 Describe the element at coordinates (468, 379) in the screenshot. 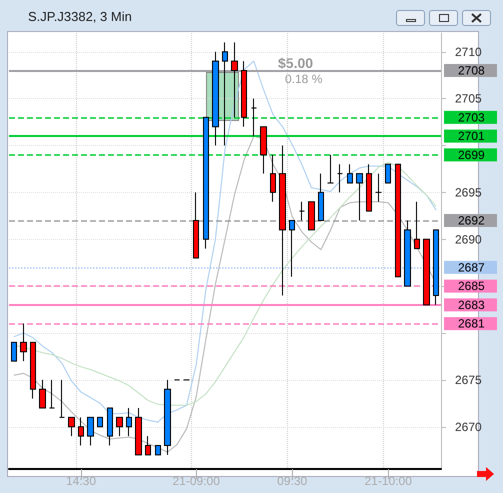

I see `y-tick-label: 2675` at that location.